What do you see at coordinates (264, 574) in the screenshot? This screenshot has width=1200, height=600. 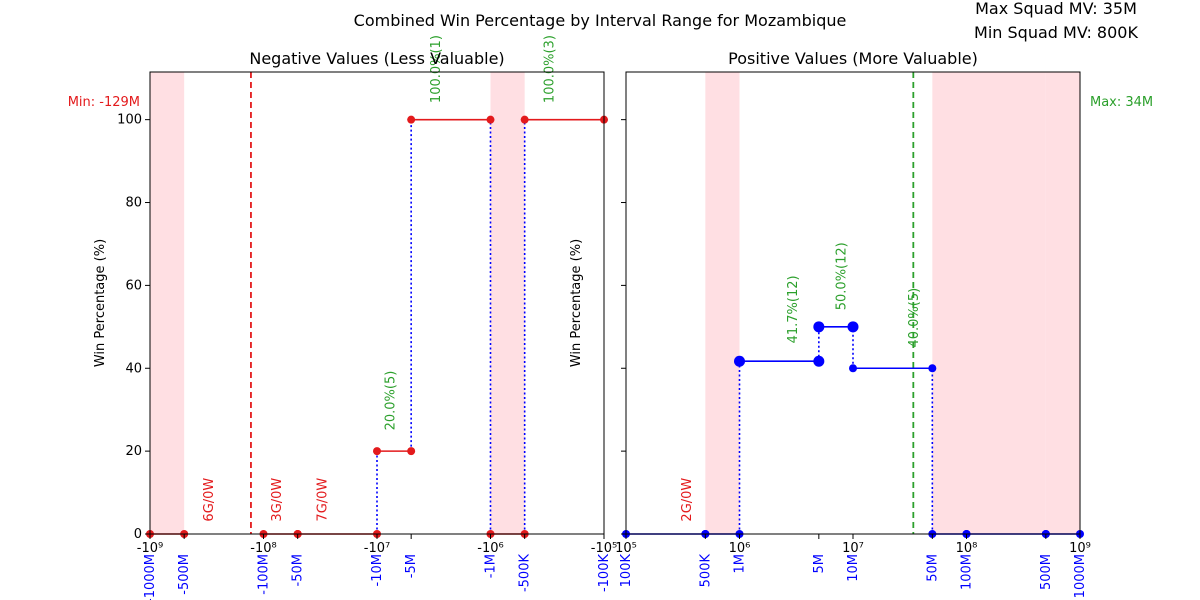 I see `x-tick-value-label-neg-2: -100M` at bounding box center [264, 574].